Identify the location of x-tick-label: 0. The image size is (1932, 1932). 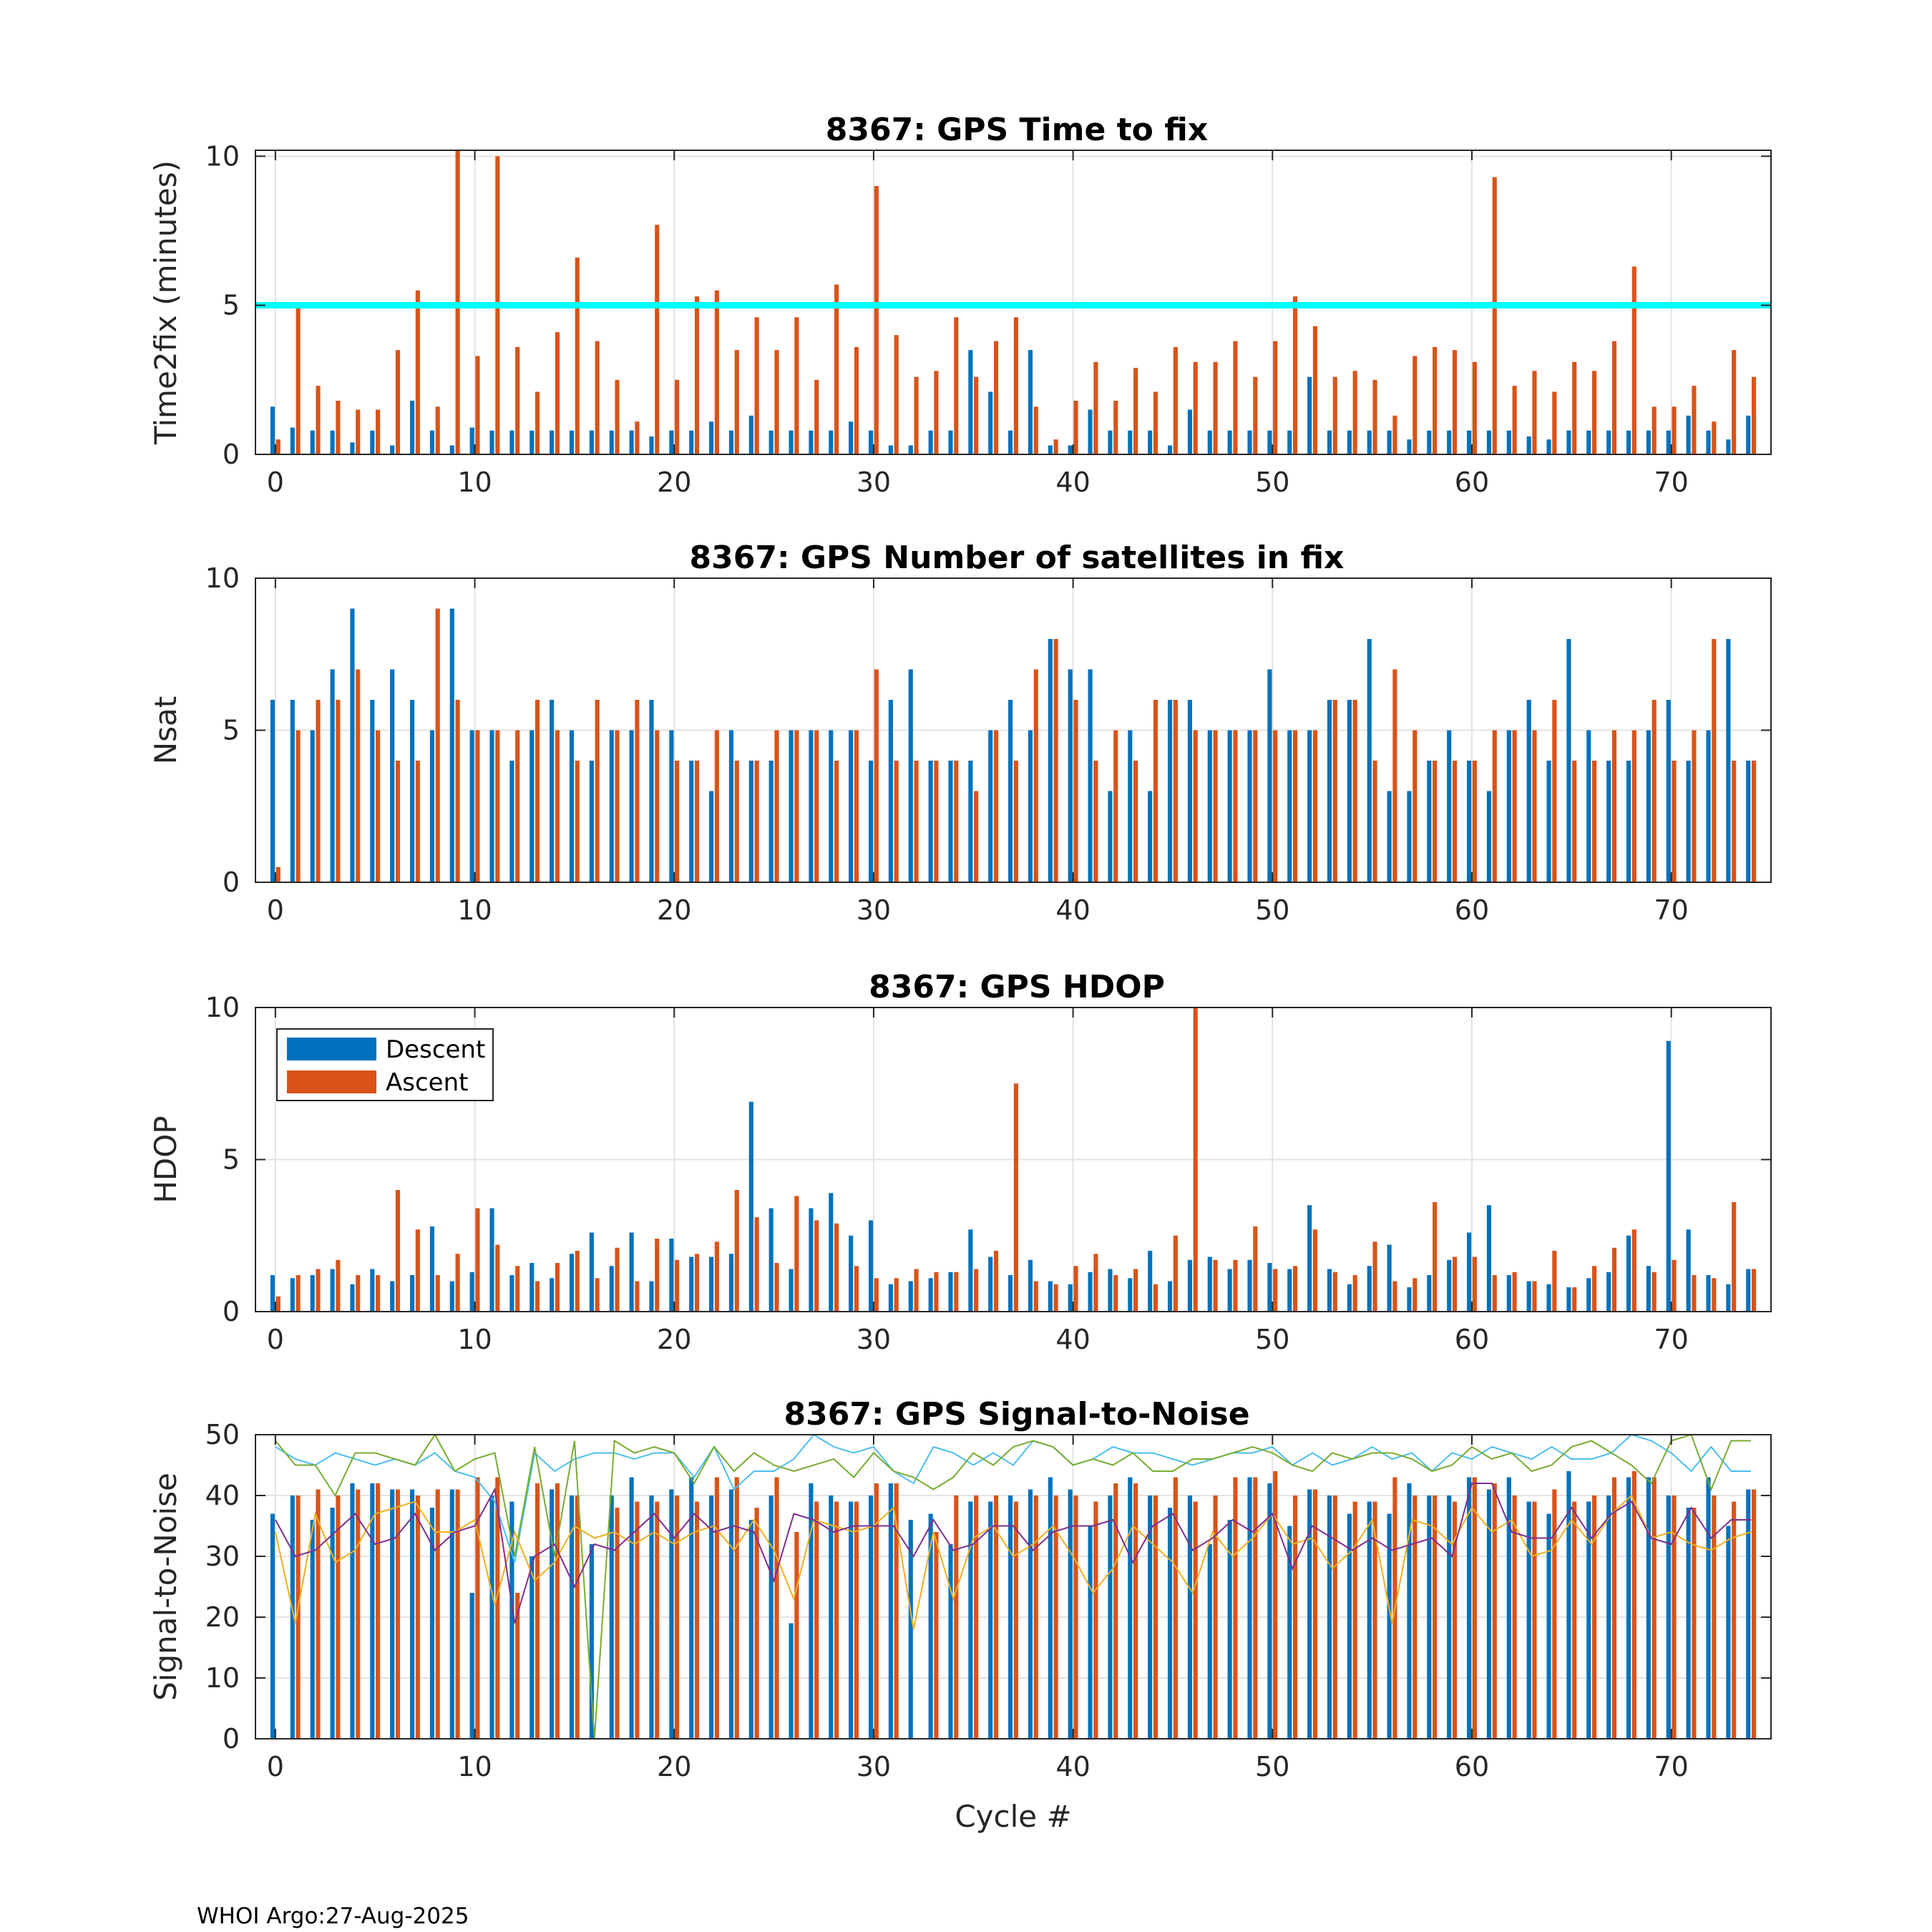
(275, 1766).